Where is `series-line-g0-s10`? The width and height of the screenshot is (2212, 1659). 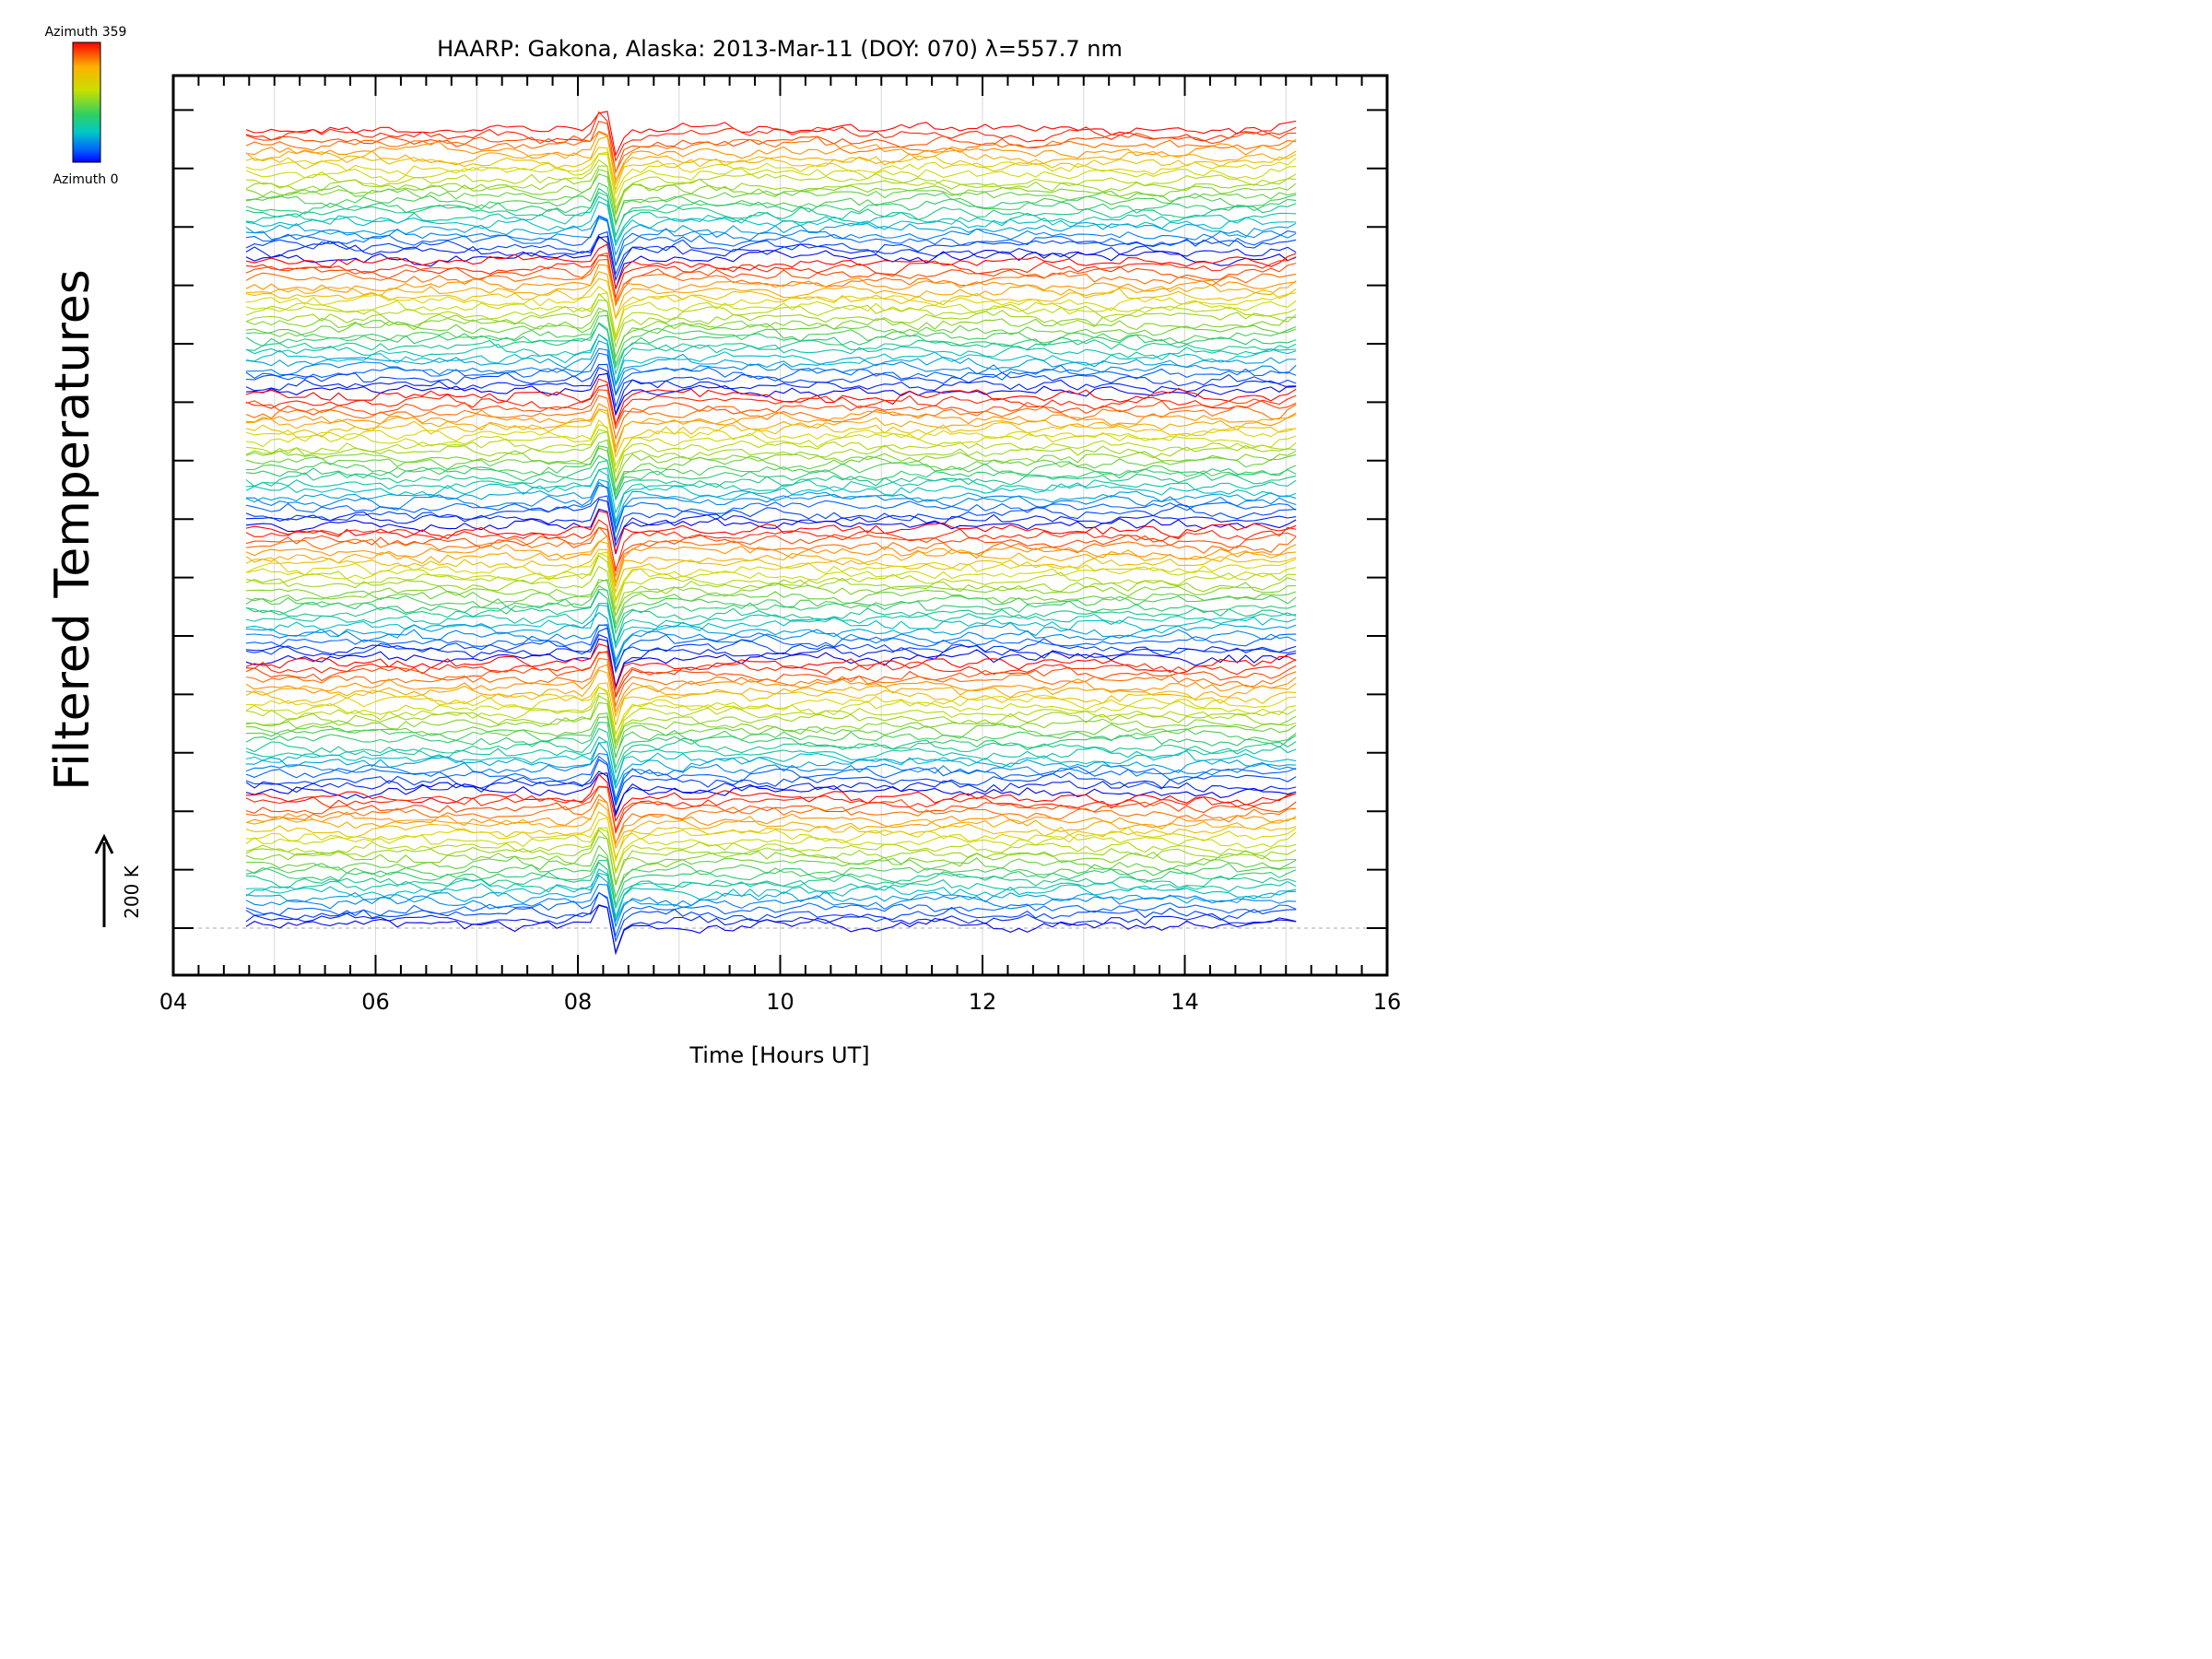
series-line-g0-s10 is located at coordinates (771, 191).